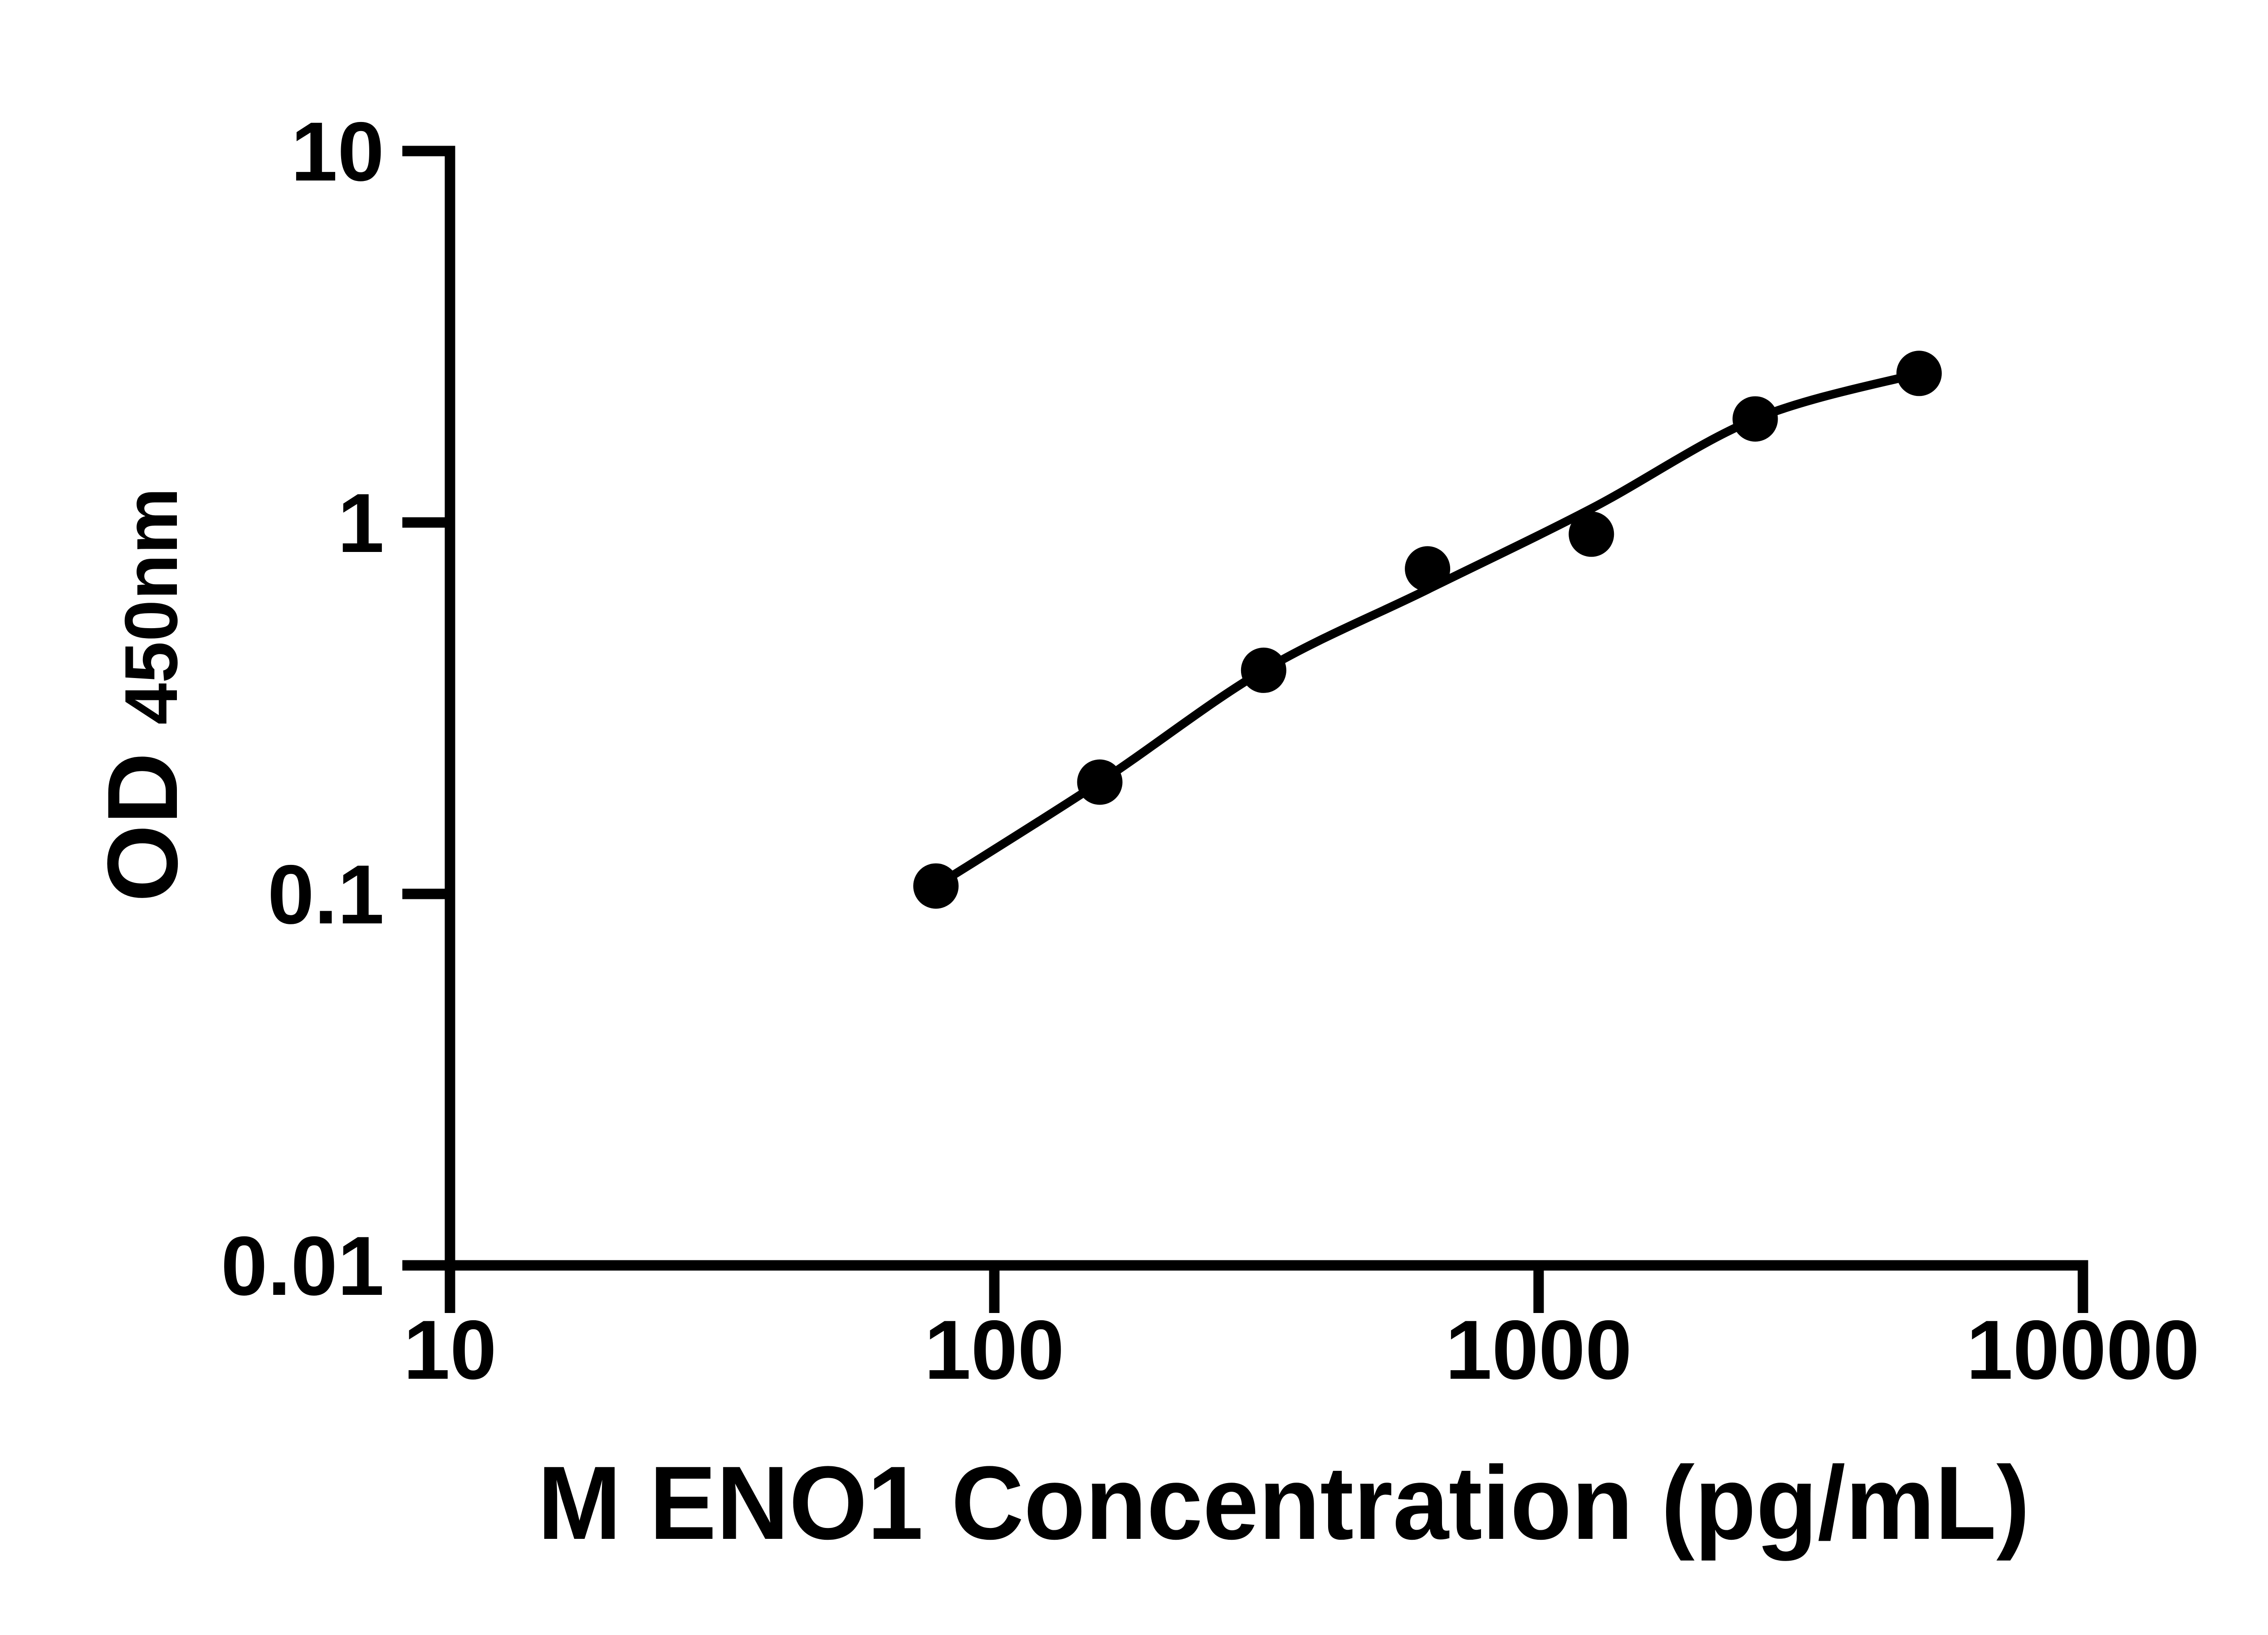 This screenshot has height=1635, width=2268. What do you see at coordinates (2083, 1350) in the screenshot?
I see `x-tick-label: 10000` at bounding box center [2083, 1350].